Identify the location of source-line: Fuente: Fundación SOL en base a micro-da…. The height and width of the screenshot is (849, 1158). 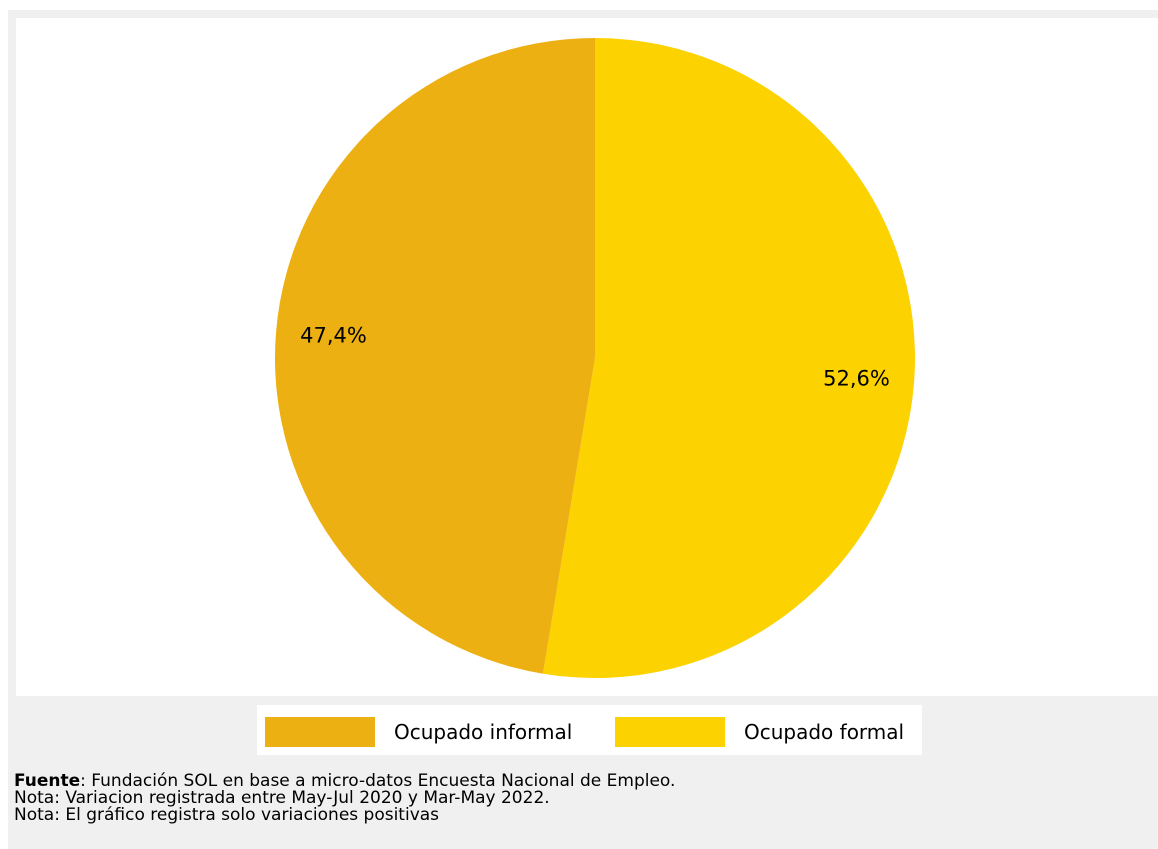
(344, 781).